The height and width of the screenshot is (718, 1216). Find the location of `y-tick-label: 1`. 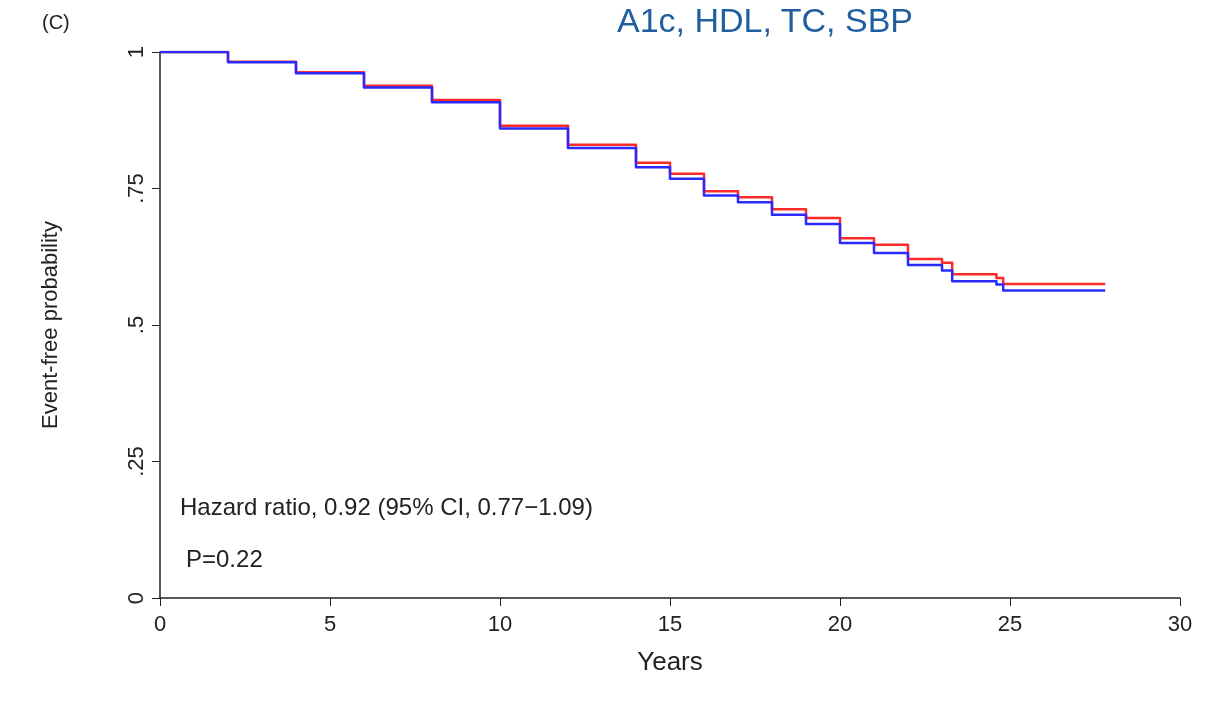

y-tick-label: 1 is located at coordinates (135, 52).